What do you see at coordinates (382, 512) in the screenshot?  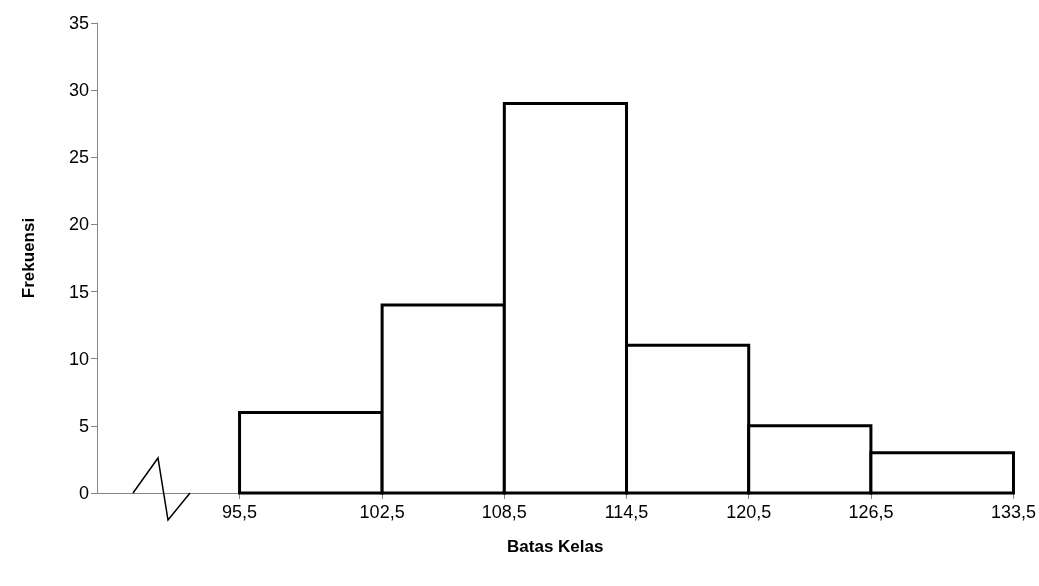 I see `x-tick-label: 102,5` at bounding box center [382, 512].